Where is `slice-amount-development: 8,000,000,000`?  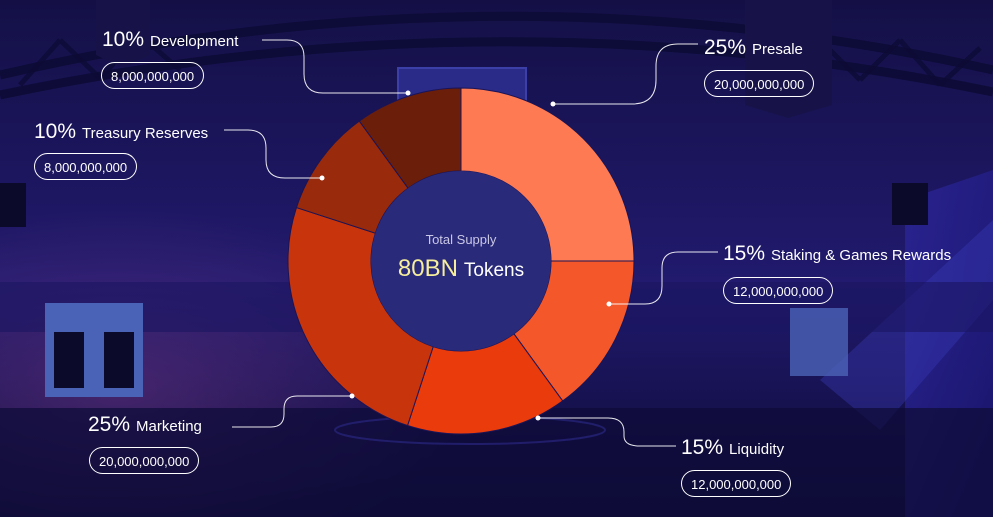 slice-amount-development: 8,000,000,000 is located at coordinates (153, 75).